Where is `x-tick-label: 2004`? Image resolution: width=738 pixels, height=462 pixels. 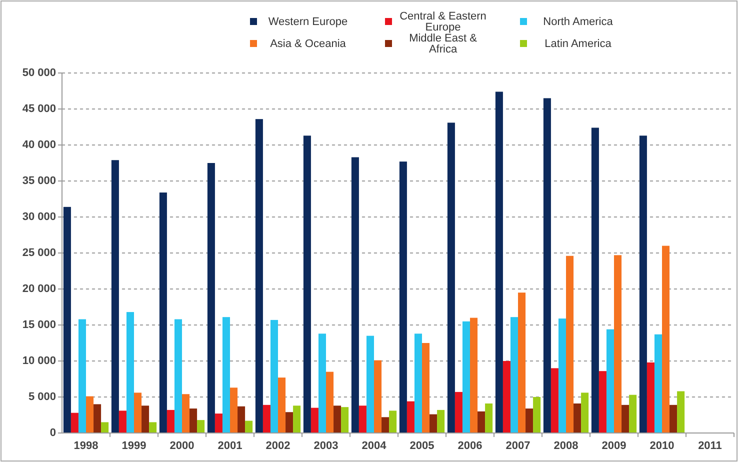 x-tick-label: 2004 is located at coordinates (375, 446).